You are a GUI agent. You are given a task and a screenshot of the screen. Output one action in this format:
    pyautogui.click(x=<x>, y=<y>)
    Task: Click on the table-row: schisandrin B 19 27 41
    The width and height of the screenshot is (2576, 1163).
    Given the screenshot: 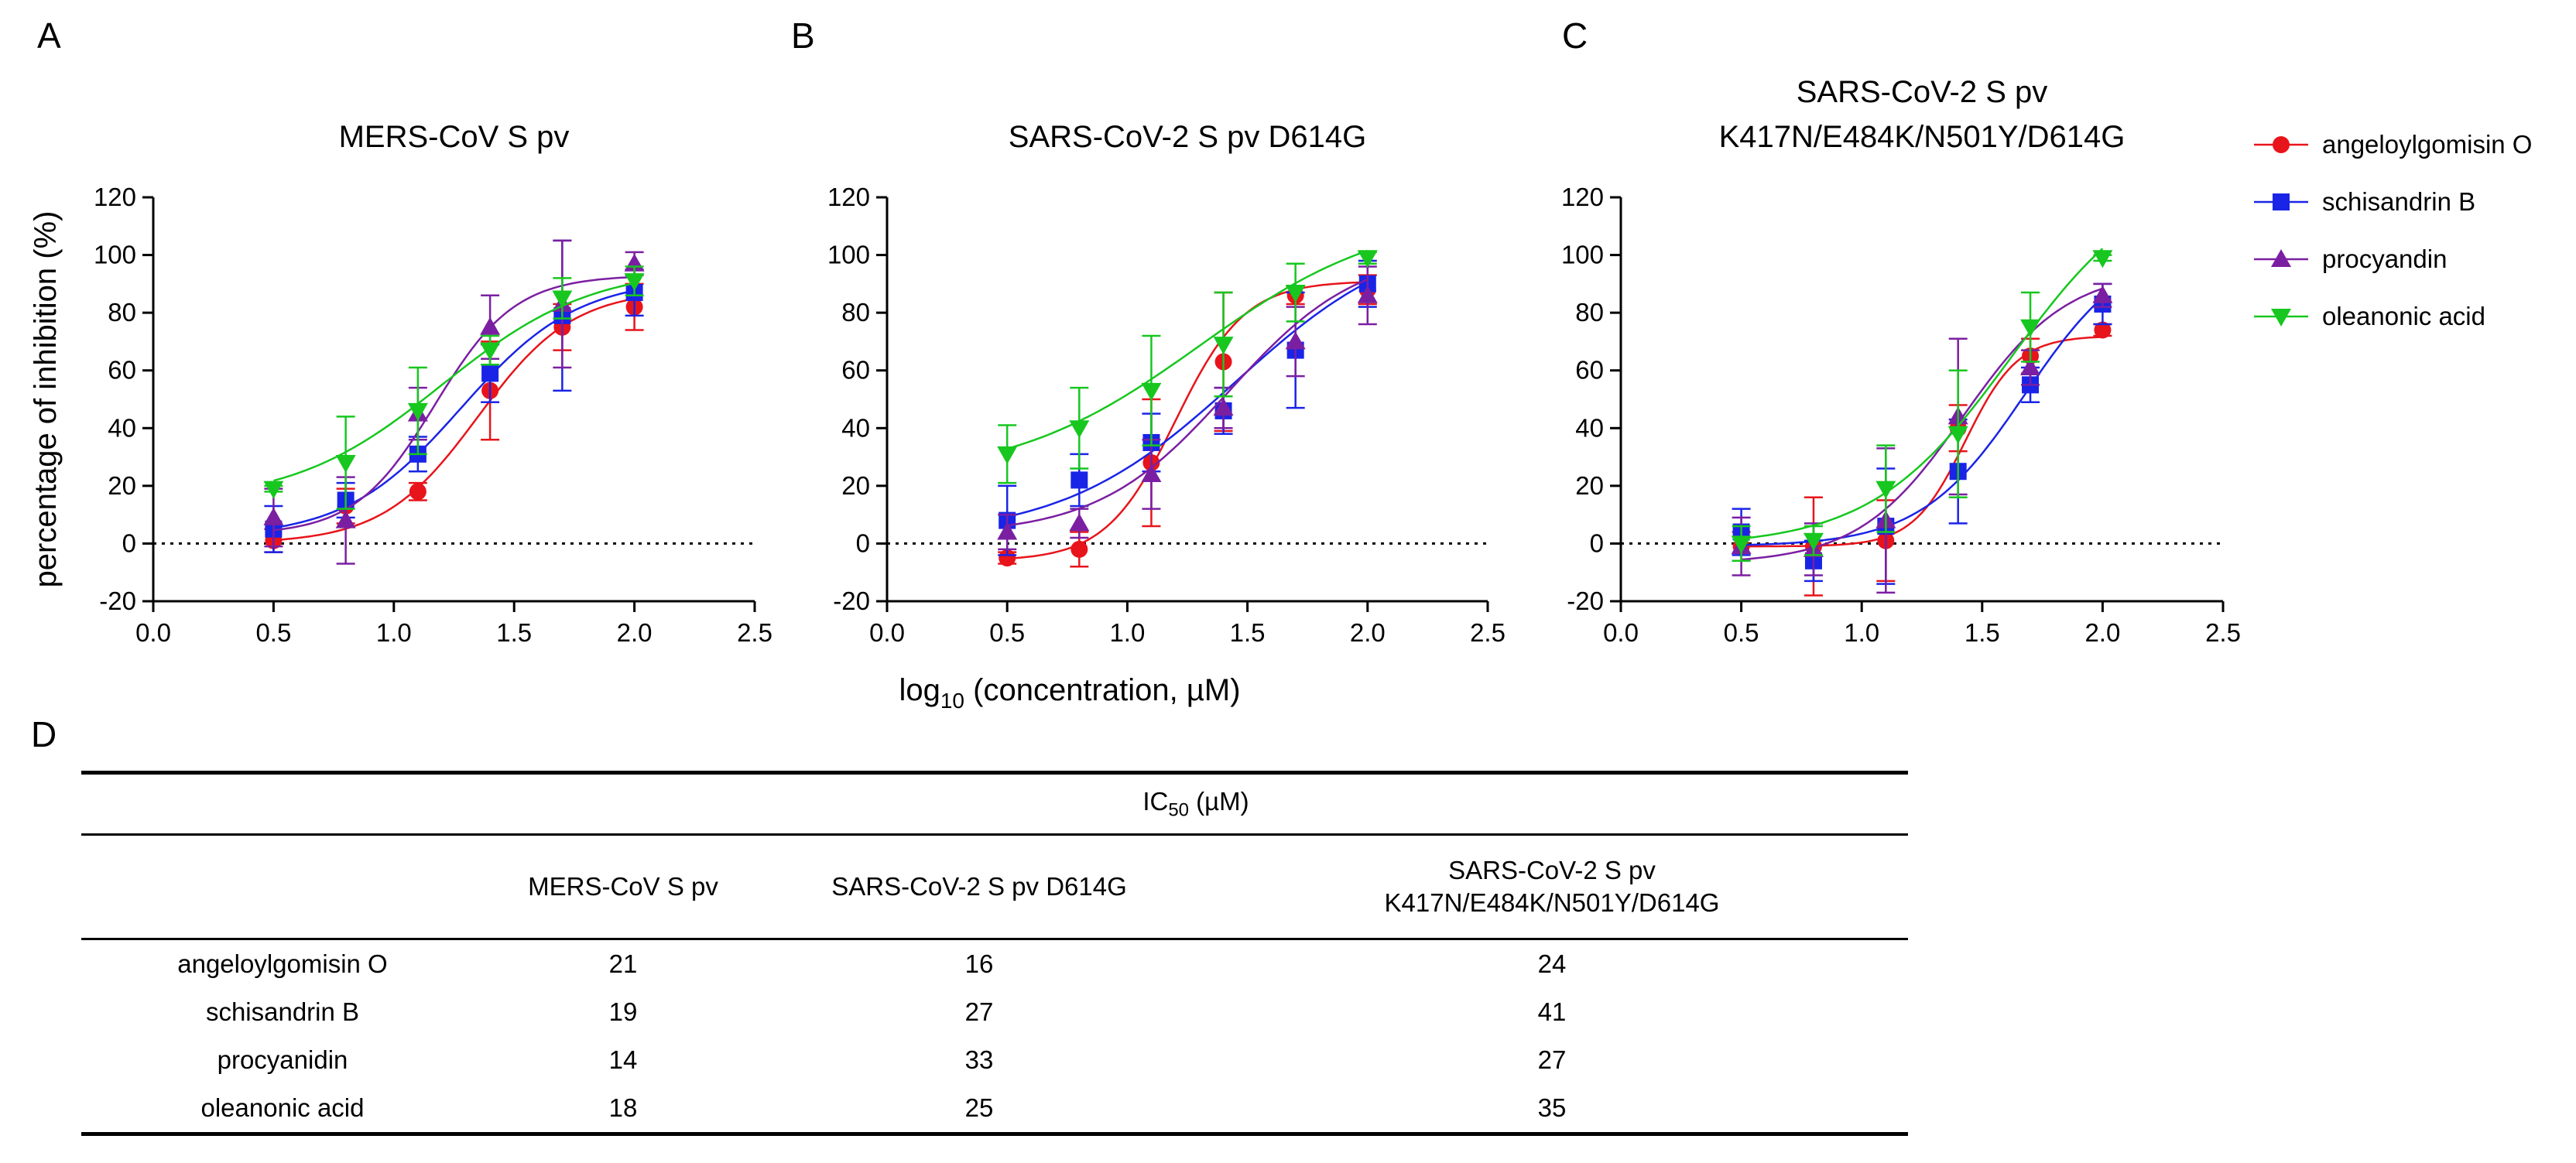 What is the action you would take?
    pyautogui.click(x=995, y=1012)
    